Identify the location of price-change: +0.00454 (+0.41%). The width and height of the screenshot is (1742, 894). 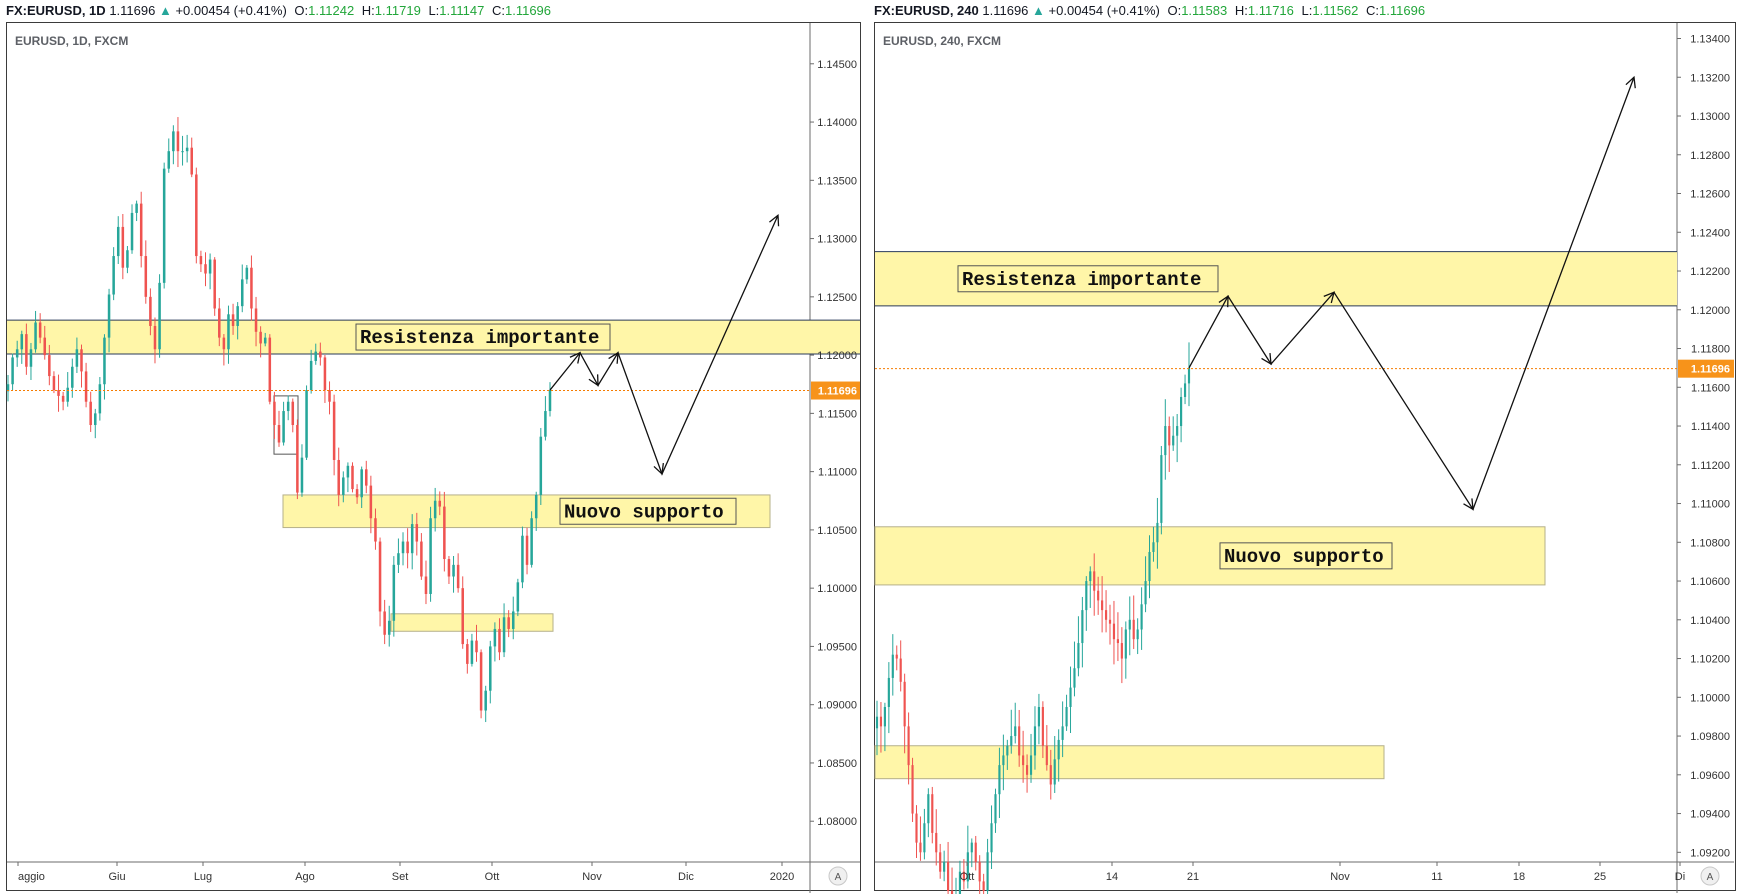
(1104, 10).